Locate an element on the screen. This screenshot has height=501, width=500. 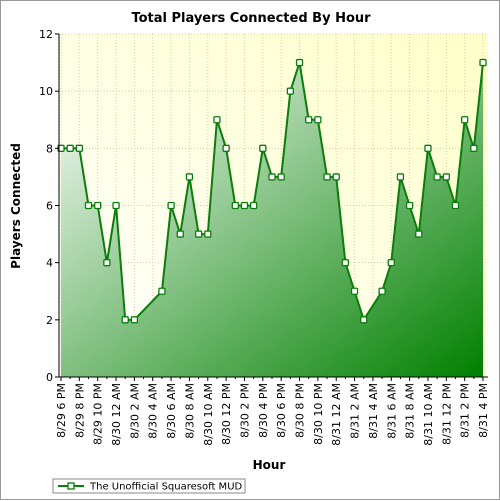
y-tick-label: 2 is located at coordinates (49, 320).